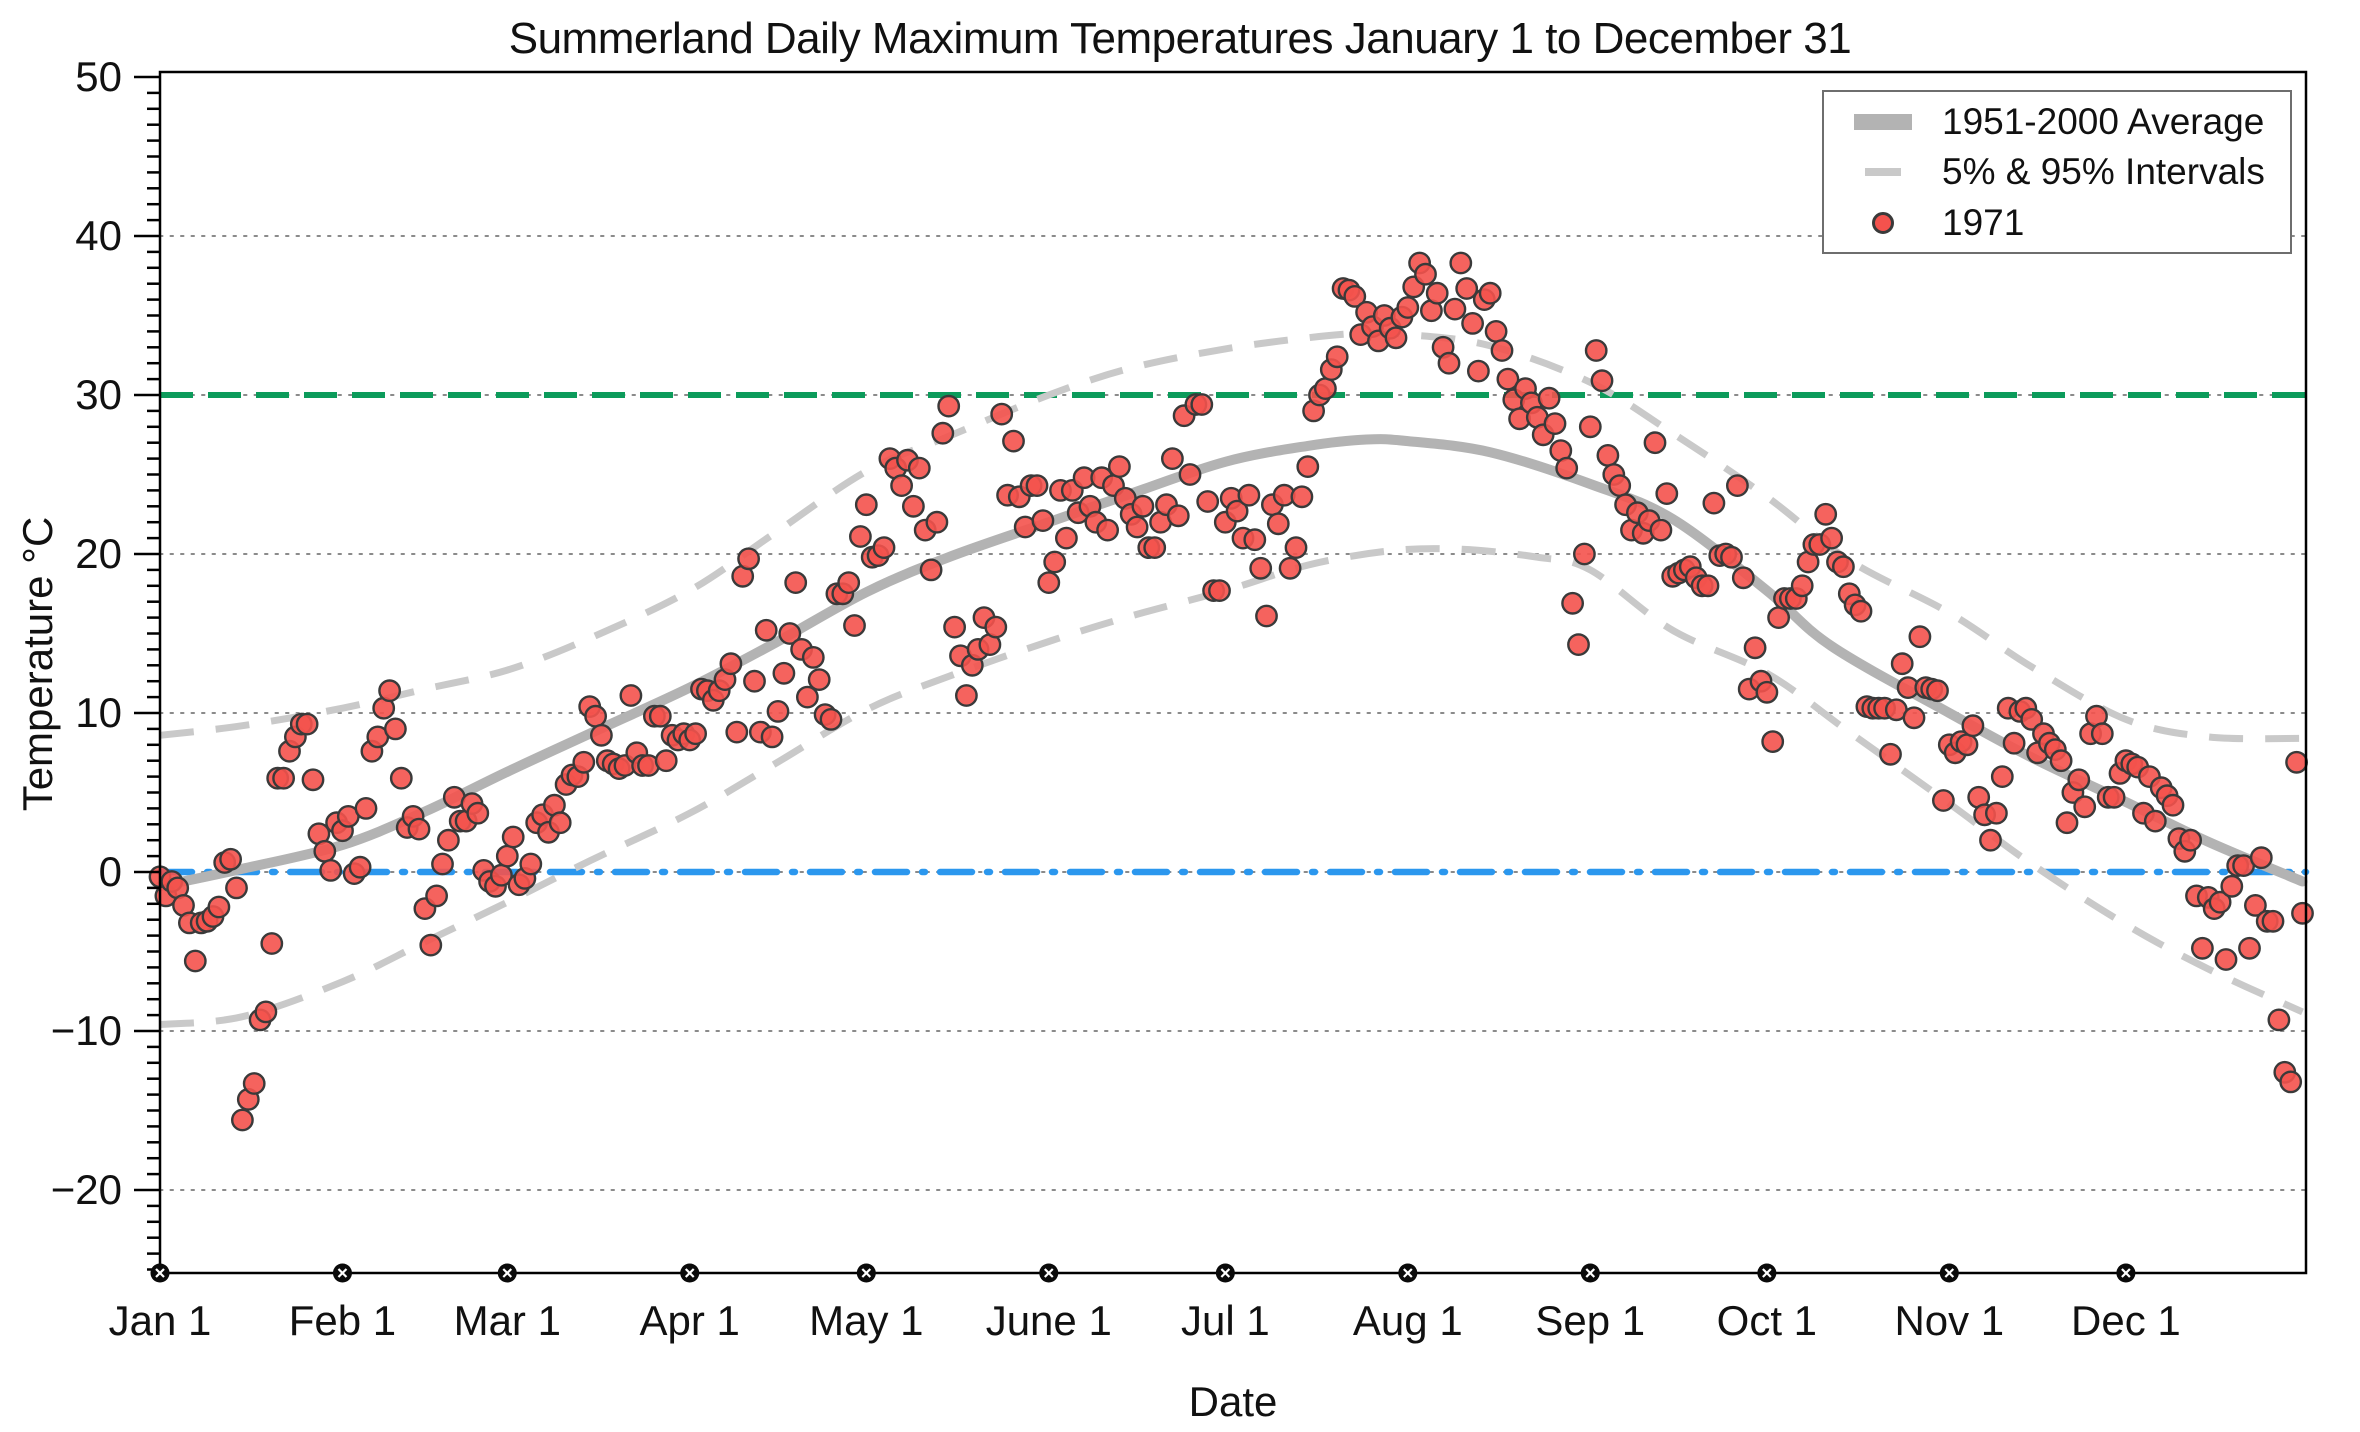  I want to click on x-tick-label: Mar 1, so click(507, 1320).